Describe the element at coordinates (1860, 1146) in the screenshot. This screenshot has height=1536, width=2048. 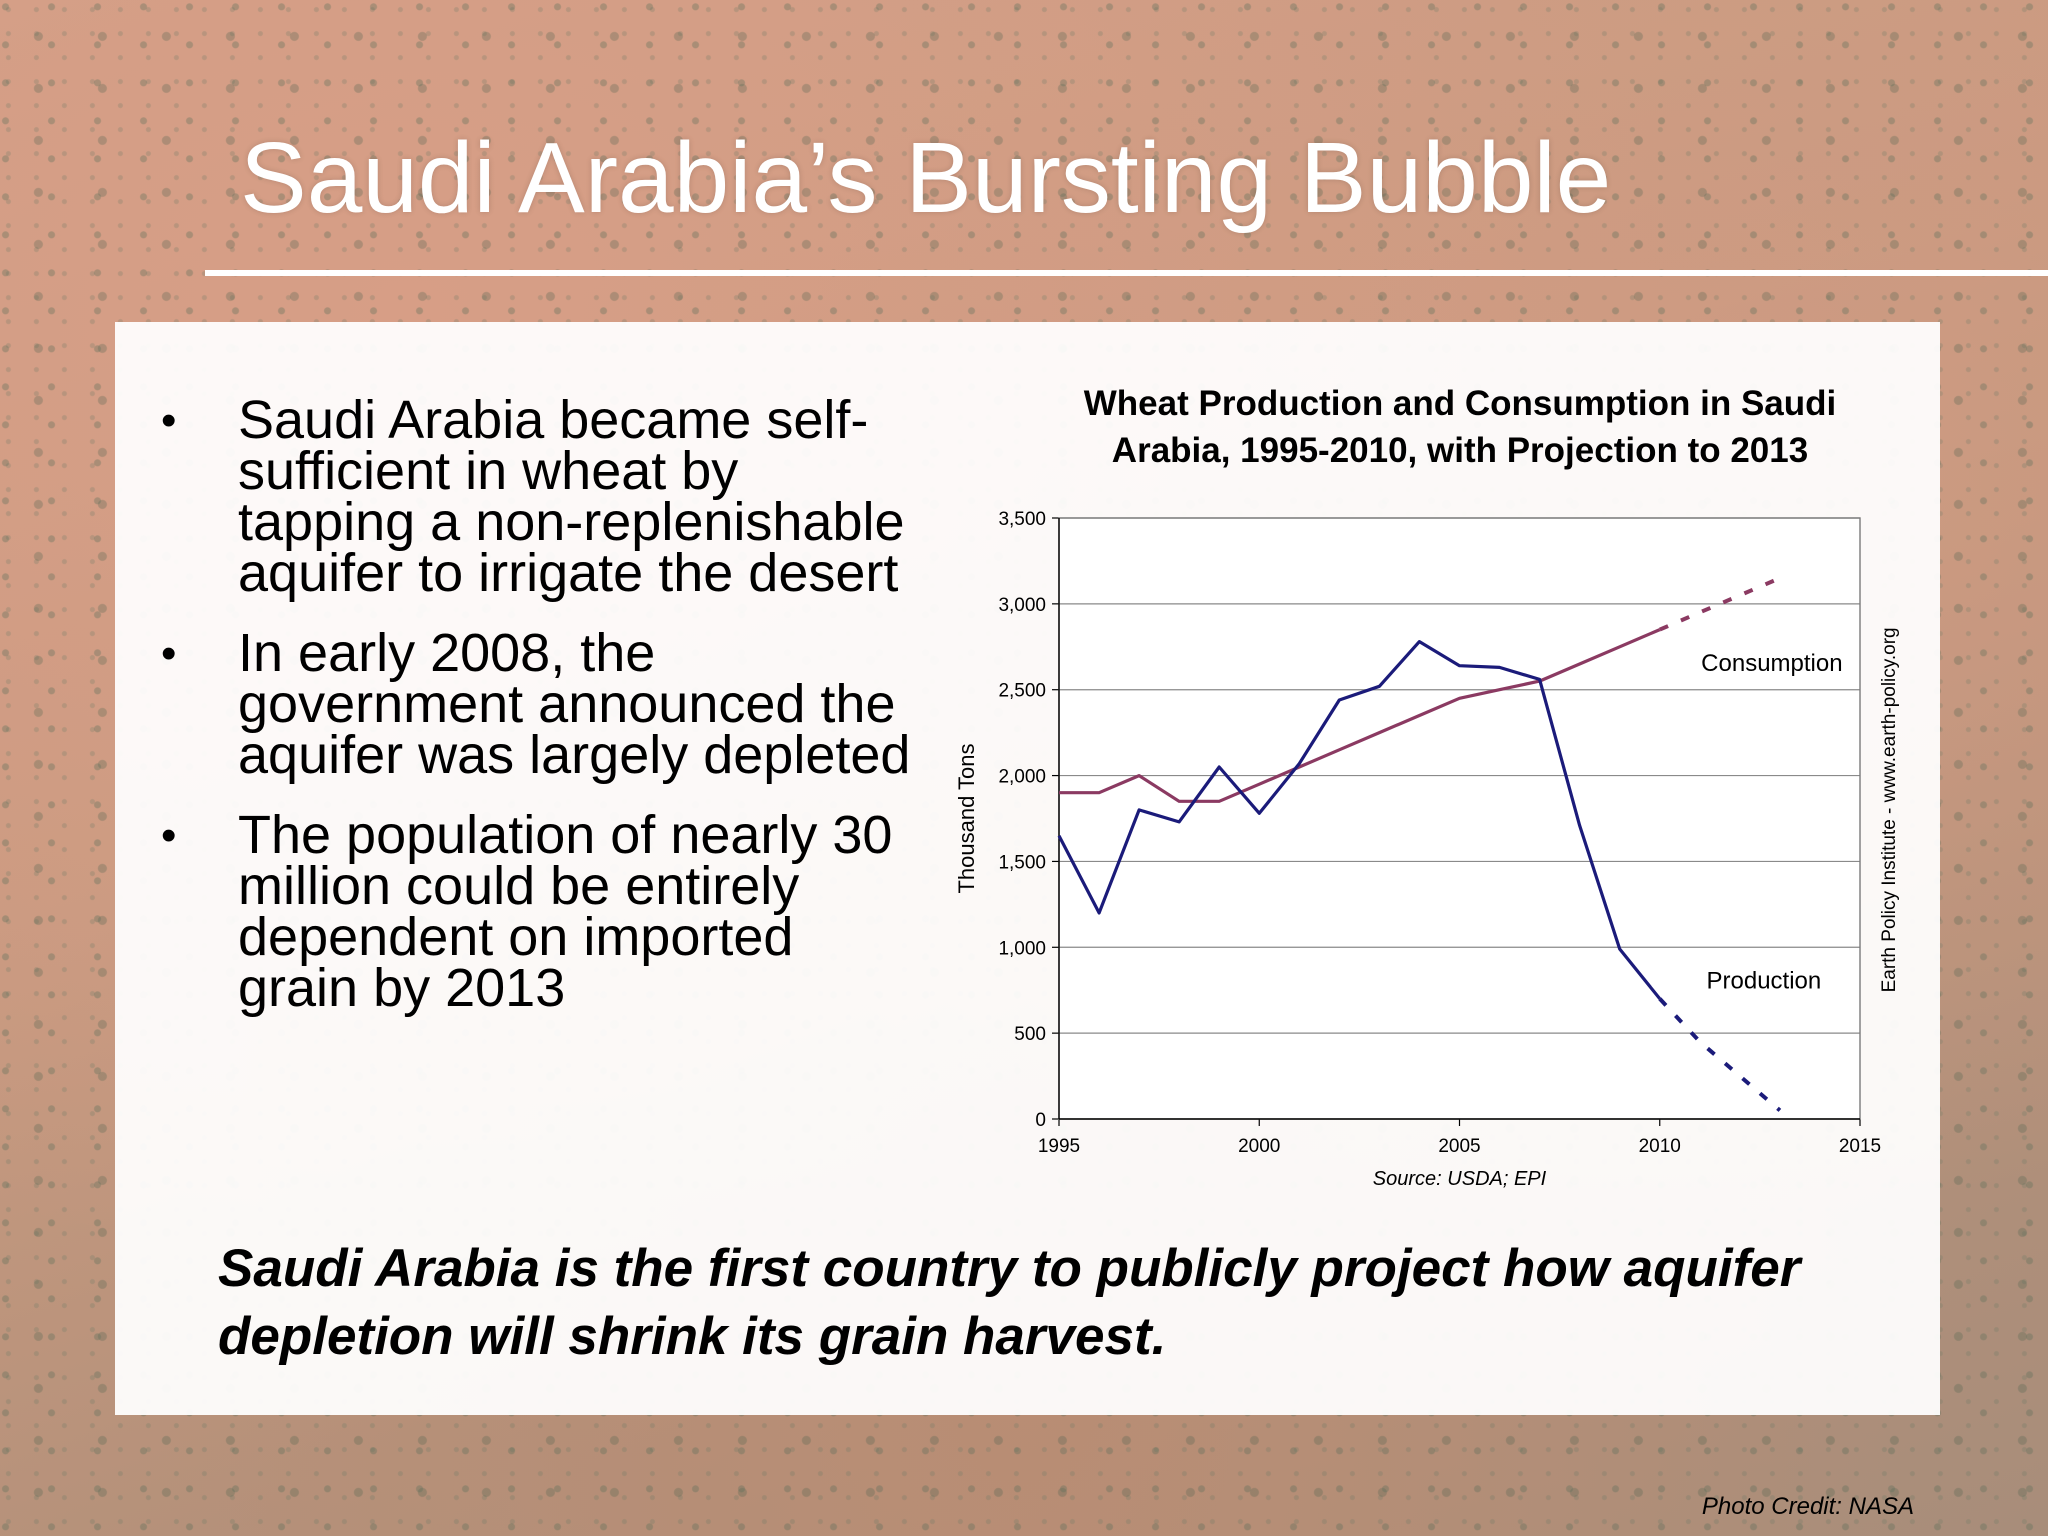
I see `x-tick-label: 2015` at that location.